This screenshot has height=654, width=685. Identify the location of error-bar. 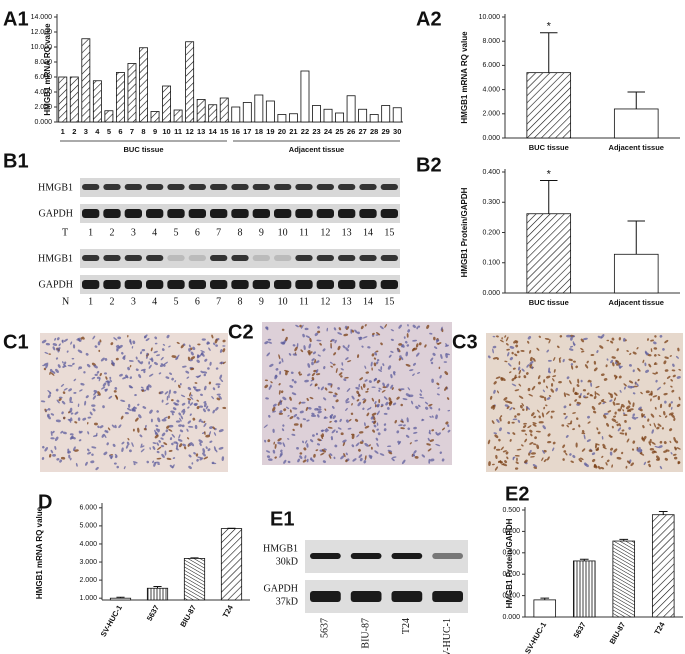
(545, 598).